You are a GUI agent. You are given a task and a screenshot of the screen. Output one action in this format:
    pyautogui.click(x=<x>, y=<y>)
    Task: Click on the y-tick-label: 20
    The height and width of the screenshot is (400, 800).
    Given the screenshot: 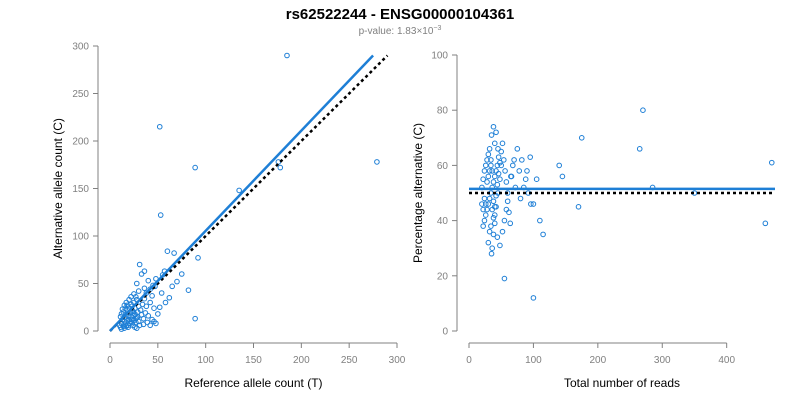 What is the action you would take?
    pyautogui.click(x=443, y=276)
    